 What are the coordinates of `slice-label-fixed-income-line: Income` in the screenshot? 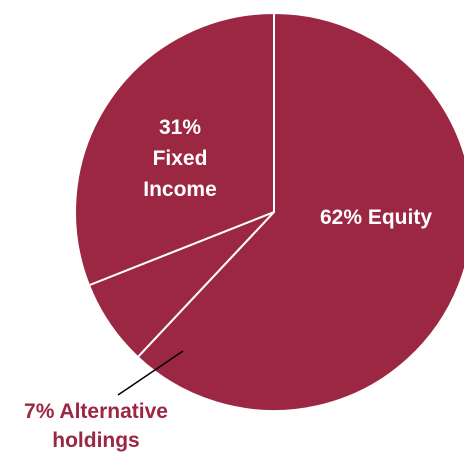 It's located at (180, 189).